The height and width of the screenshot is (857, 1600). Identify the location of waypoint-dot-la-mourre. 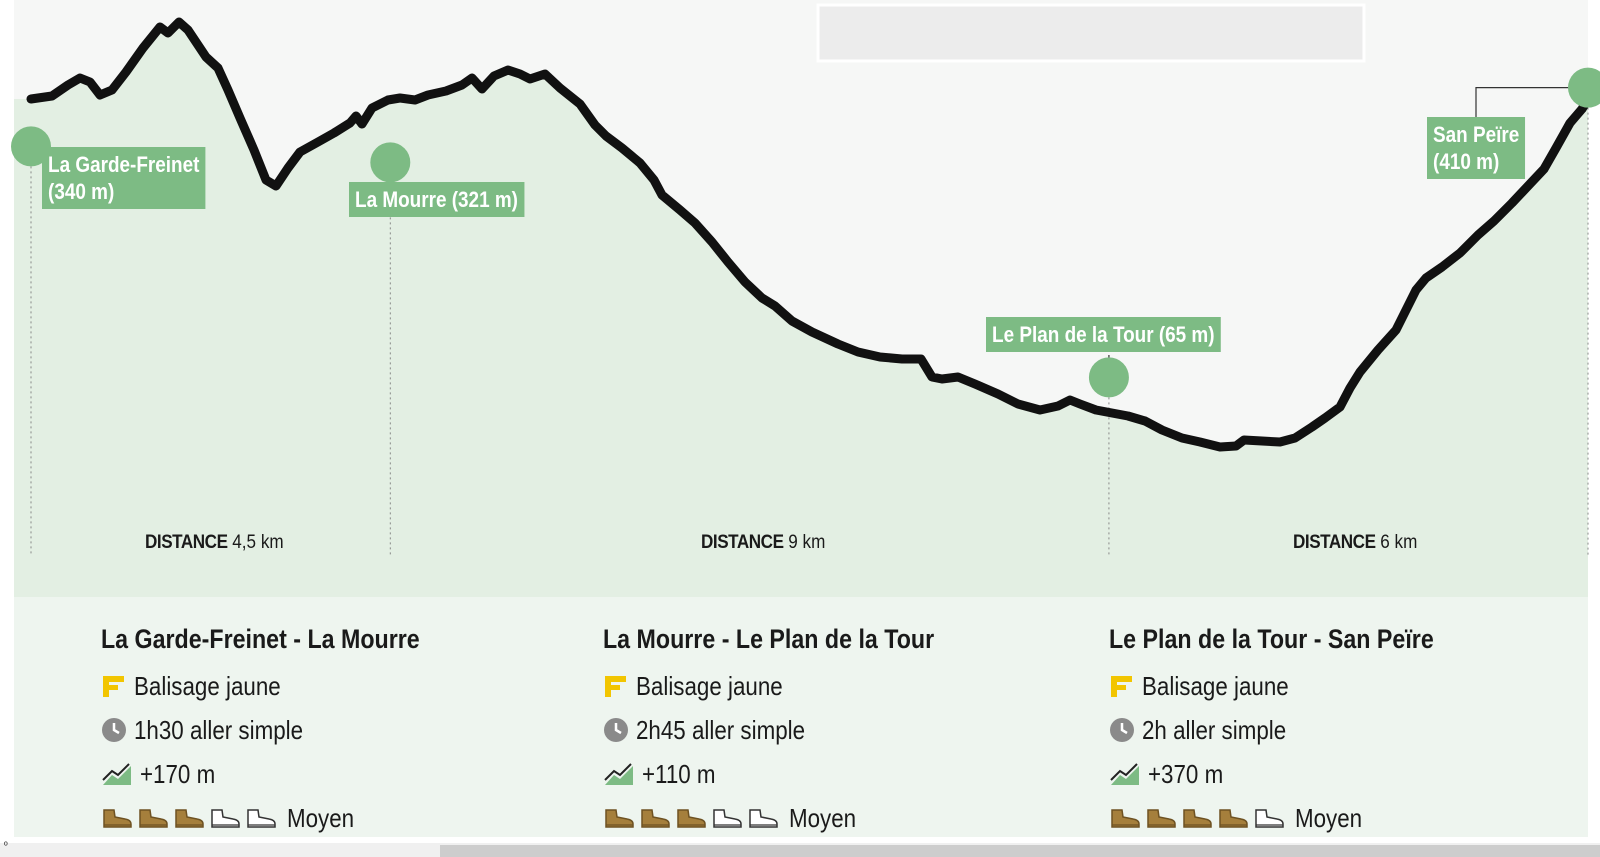
(390, 162).